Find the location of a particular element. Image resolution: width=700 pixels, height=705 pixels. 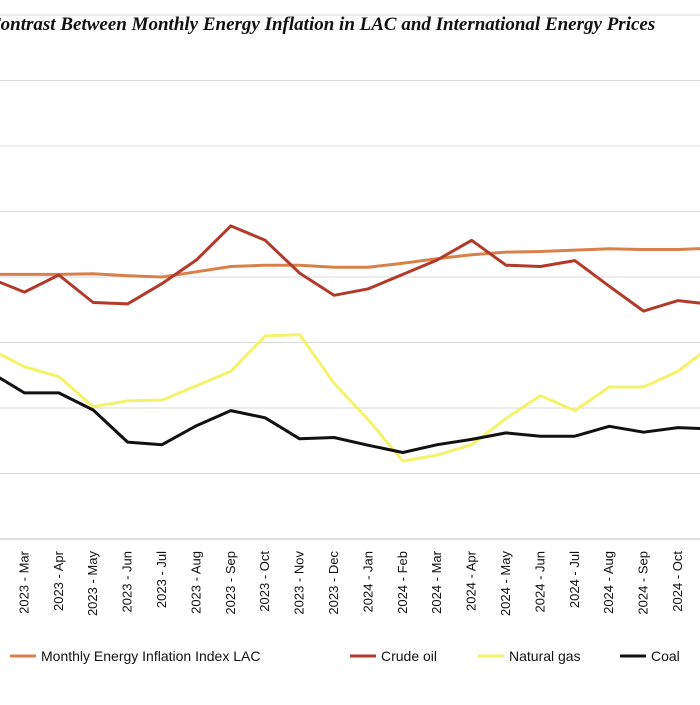

legend-label: Natural gas is located at coordinates (545, 656).